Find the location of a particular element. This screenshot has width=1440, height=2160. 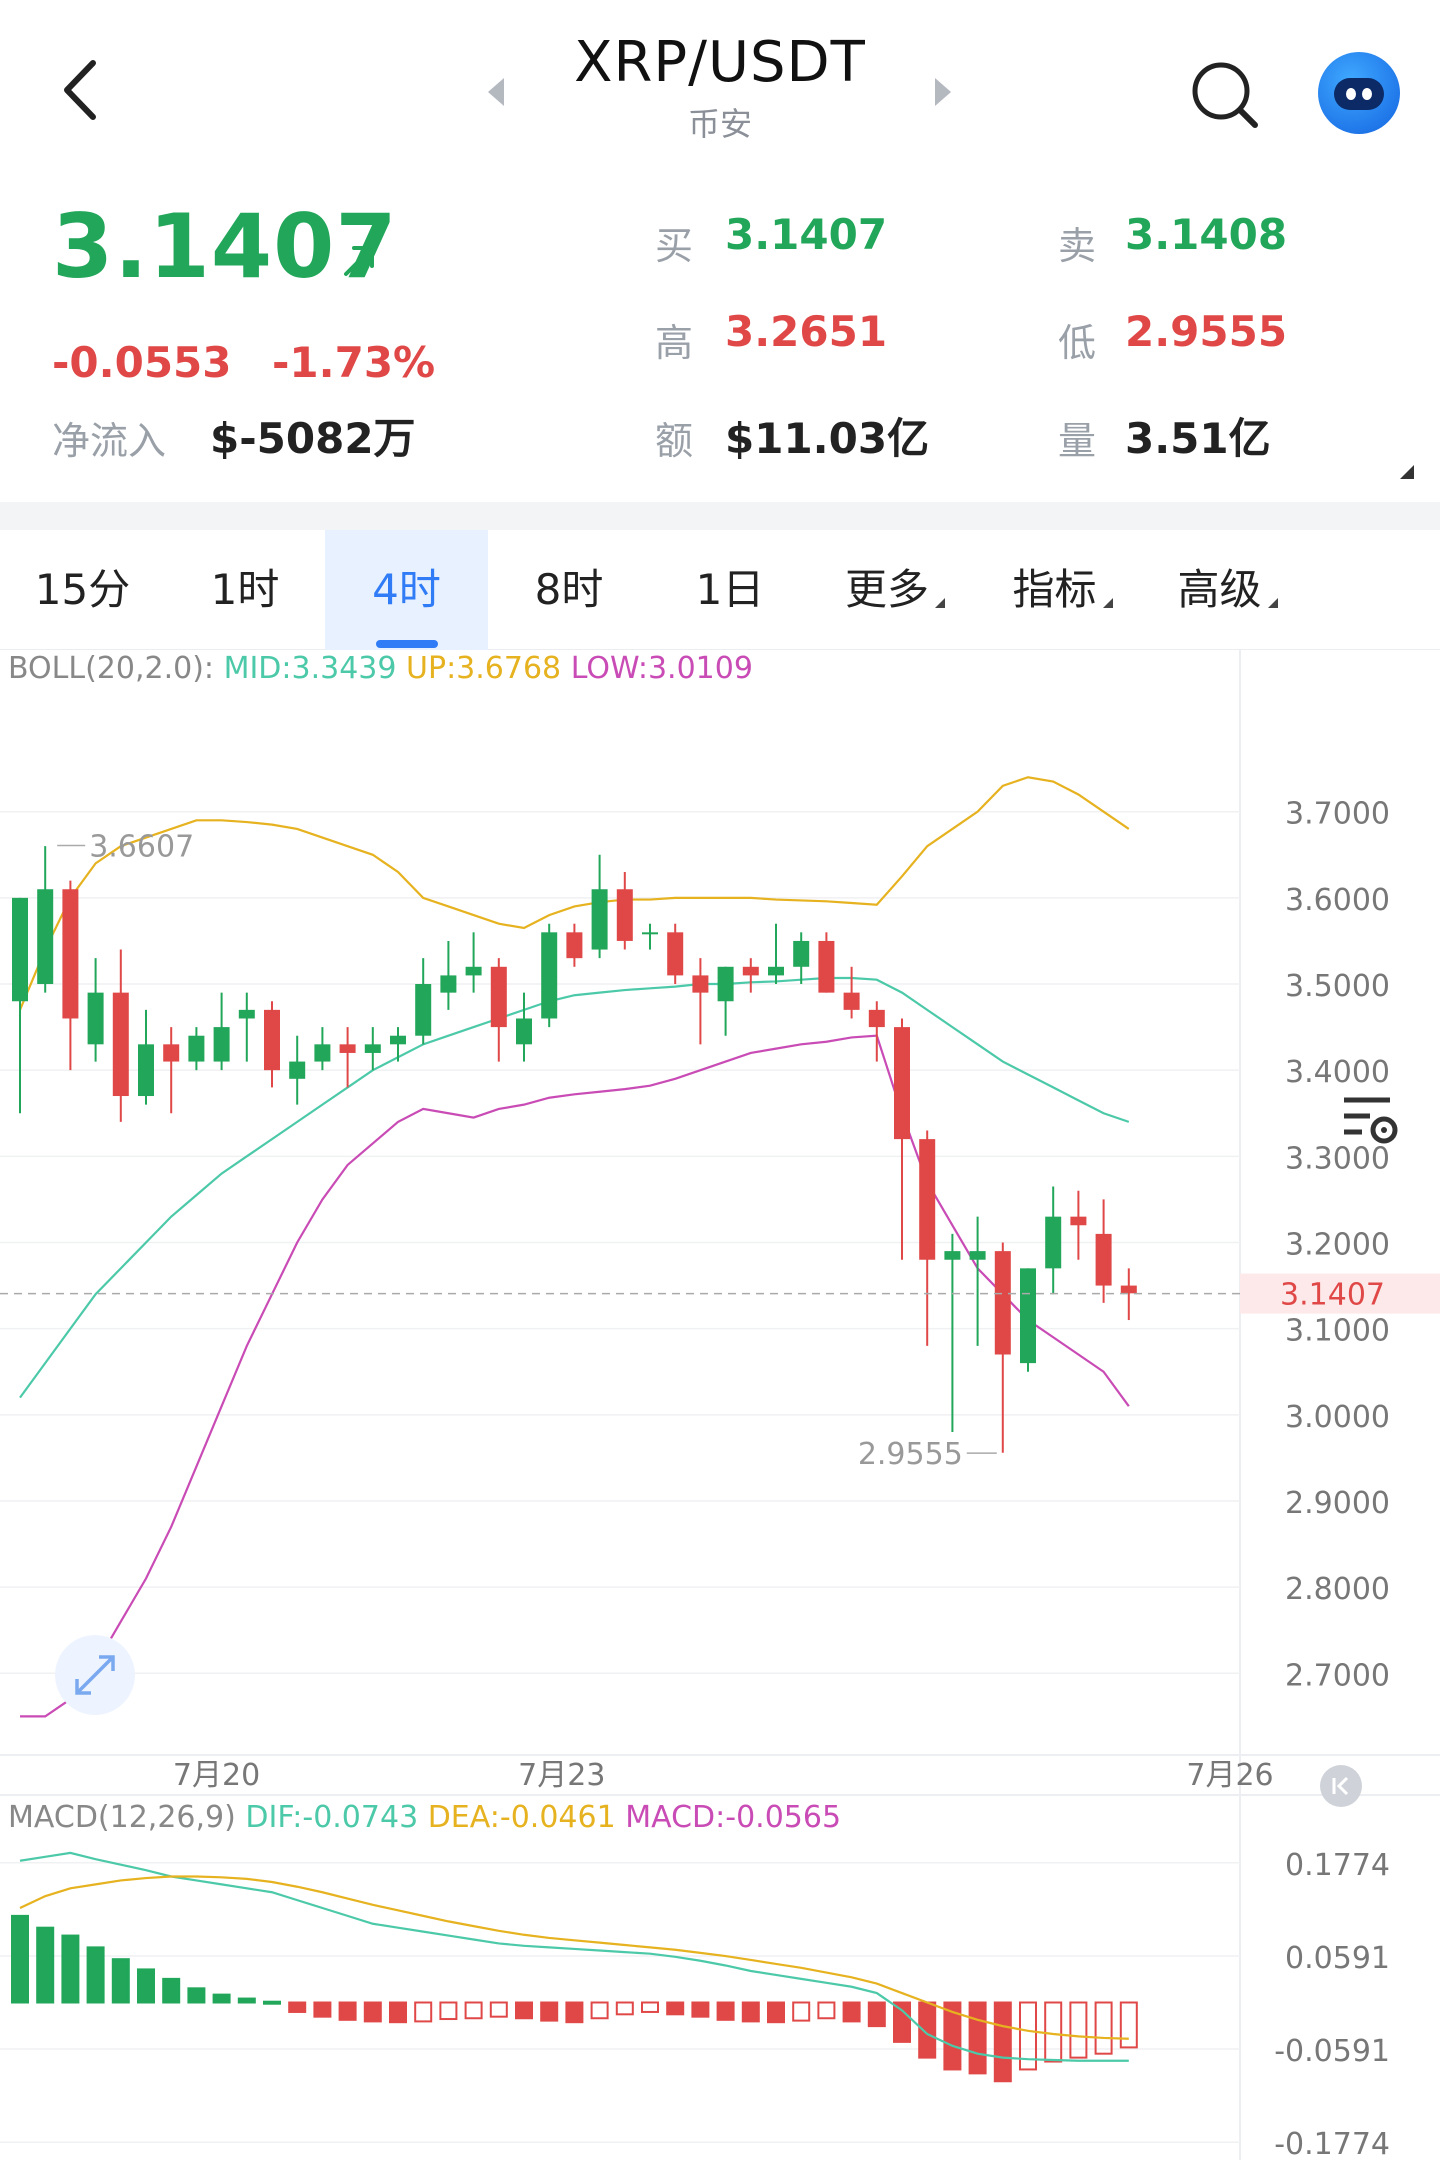

exchange-name: 币安 is located at coordinates (719, 124).